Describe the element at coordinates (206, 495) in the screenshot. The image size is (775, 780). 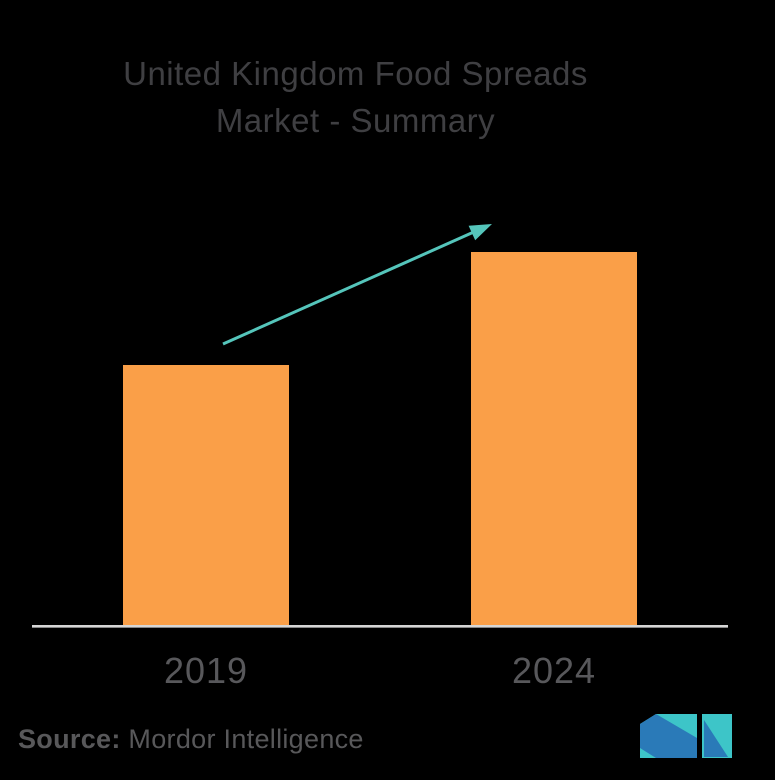
I see `bar-2019` at that location.